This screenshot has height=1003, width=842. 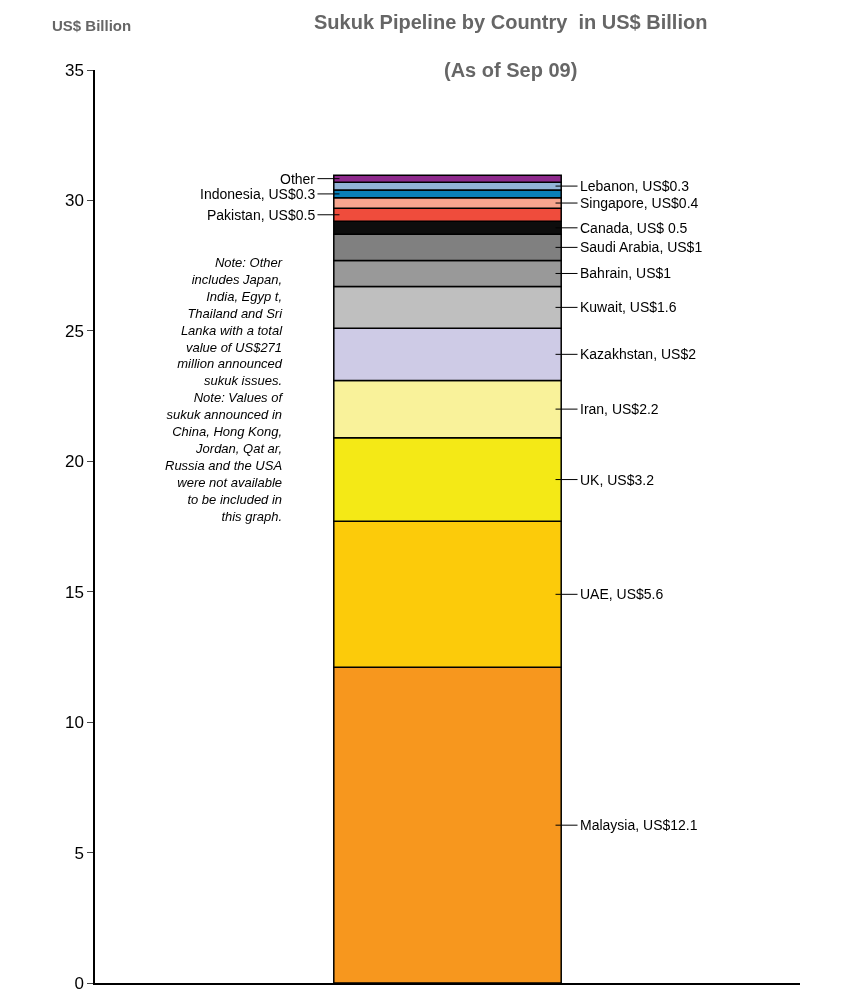 I want to click on text: Note: Other includes Japan, India, Egyp t, Thailand and Sri Lanka with a total value of US$271 million announced sukuk issues. Note: Values of sukuk announced in China, Hong Kong, Jordan, Qat ar, Russia and the USA were not available to be included in this graph., so click(x=224, y=389).